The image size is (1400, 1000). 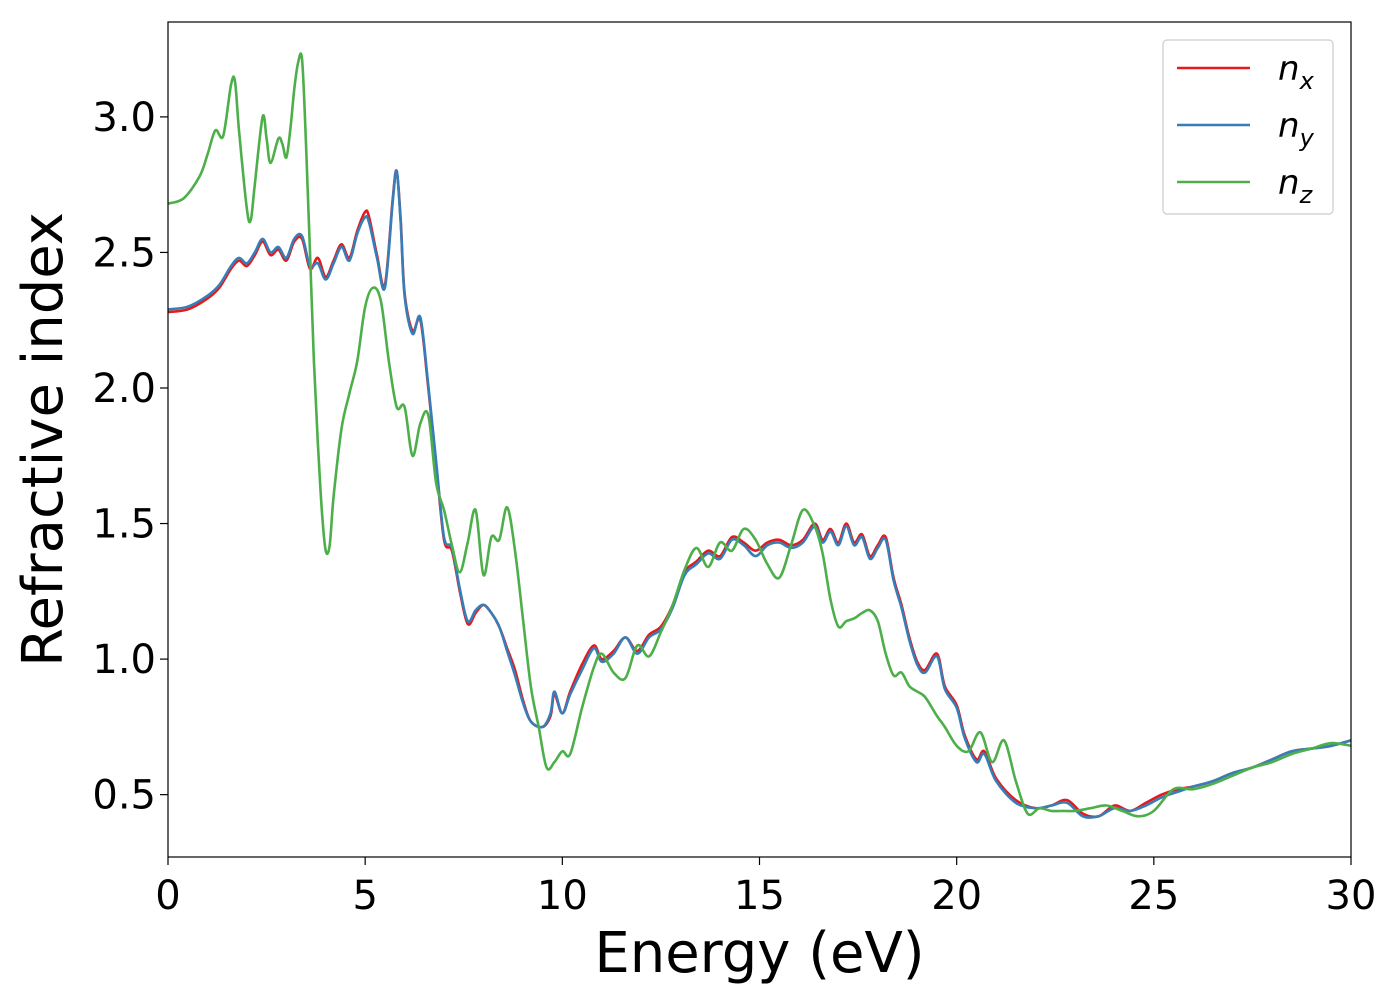 What do you see at coordinates (1351, 896) in the screenshot?
I see `x-tick-label: 30` at bounding box center [1351, 896].